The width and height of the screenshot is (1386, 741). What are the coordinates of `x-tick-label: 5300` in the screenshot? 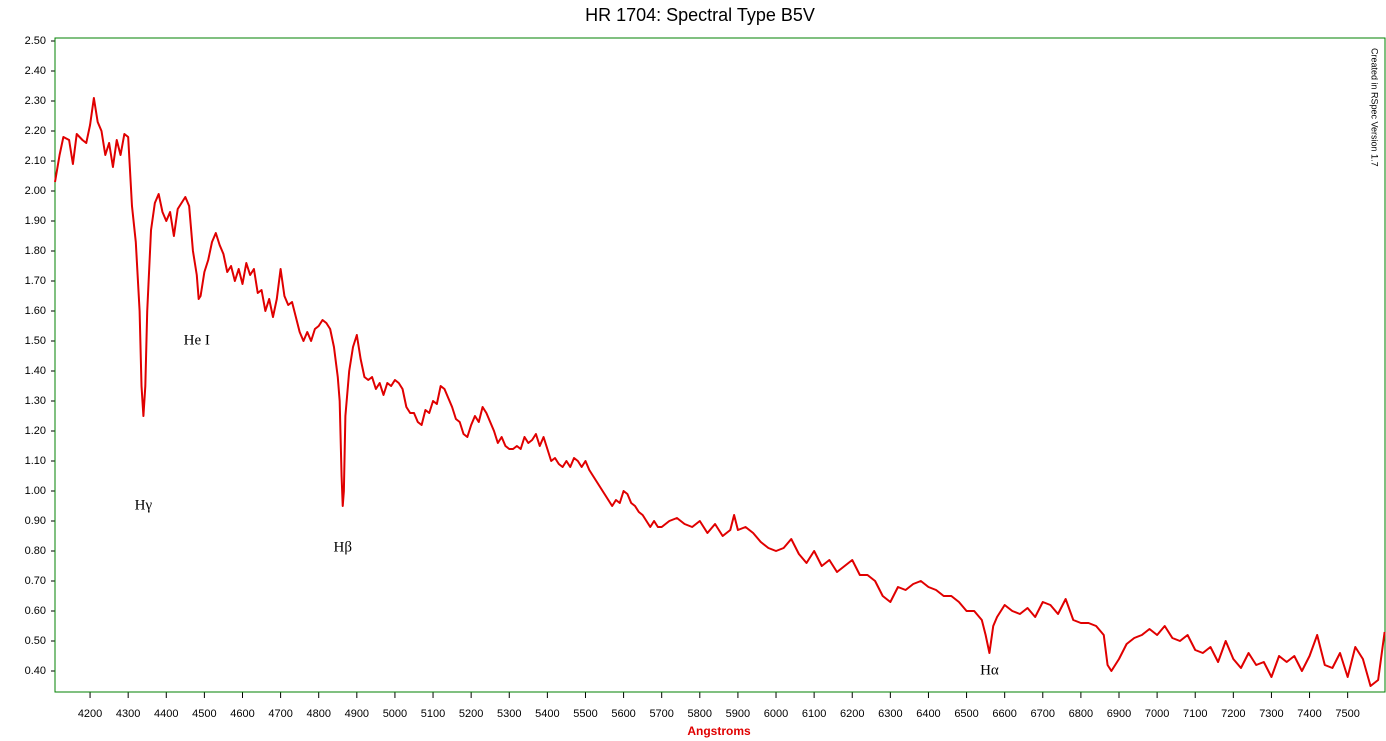 It's located at (509, 714).